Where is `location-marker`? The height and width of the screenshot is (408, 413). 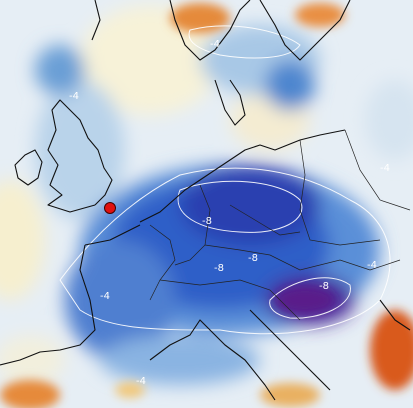 location-marker is located at coordinates (110, 208).